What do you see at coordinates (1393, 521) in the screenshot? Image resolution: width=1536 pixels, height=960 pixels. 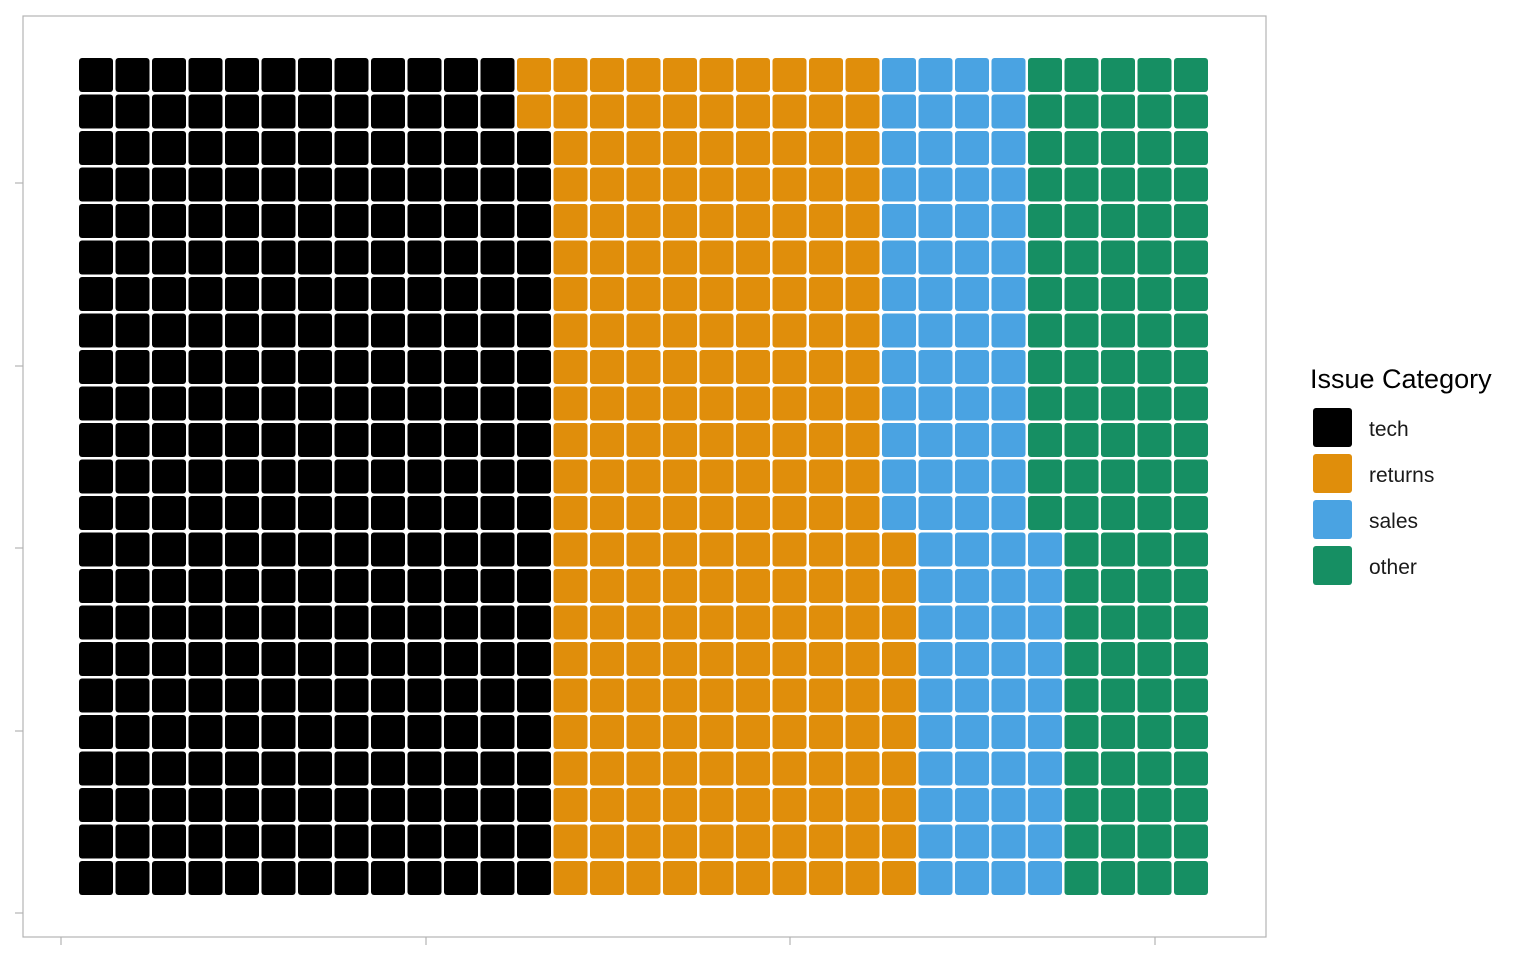 I see `legend-label-sales: sales` at bounding box center [1393, 521].